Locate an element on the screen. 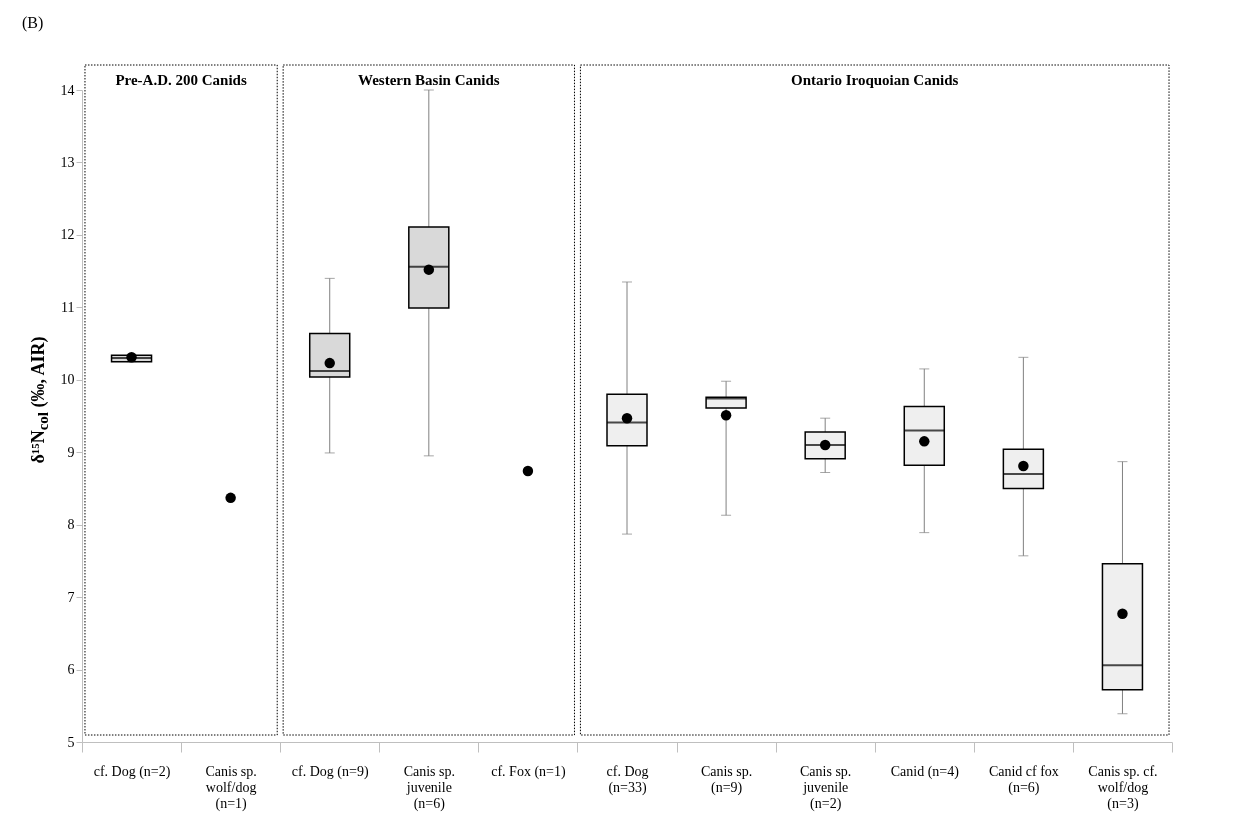 This screenshot has height=816, width=1233. y-tick-label: 5 is located at coordinates (71, 742).